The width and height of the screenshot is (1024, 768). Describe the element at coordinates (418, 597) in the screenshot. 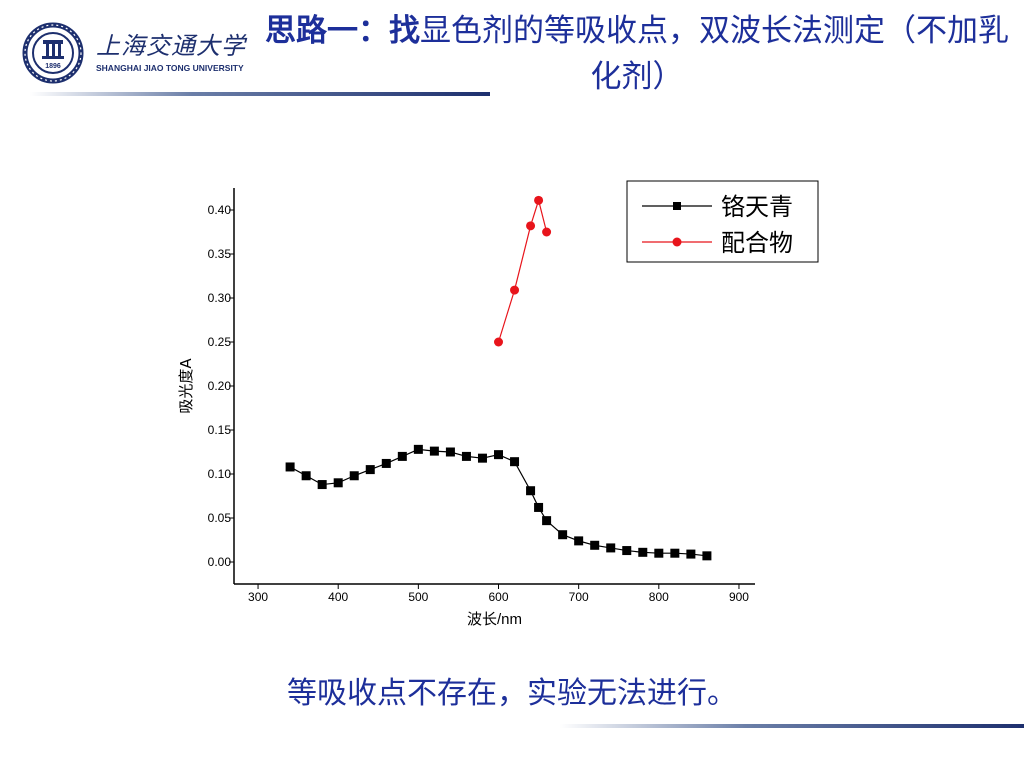

I see `x-tick-label: 500` at that location.